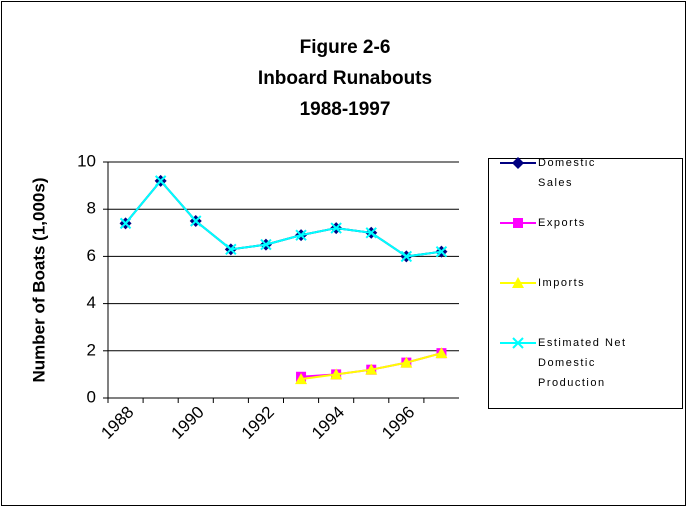 This screenshot has height=508, width=688. I want to click on y-tick-label: 6, so click(91, 255).